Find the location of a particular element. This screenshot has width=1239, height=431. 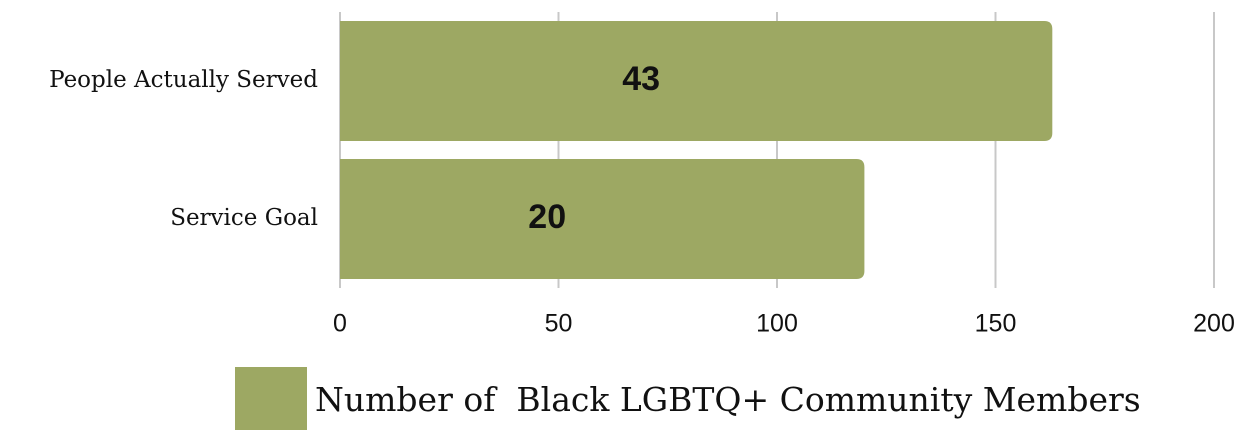

y-tick-label: Service Goal is located at coordinates (244, 218).